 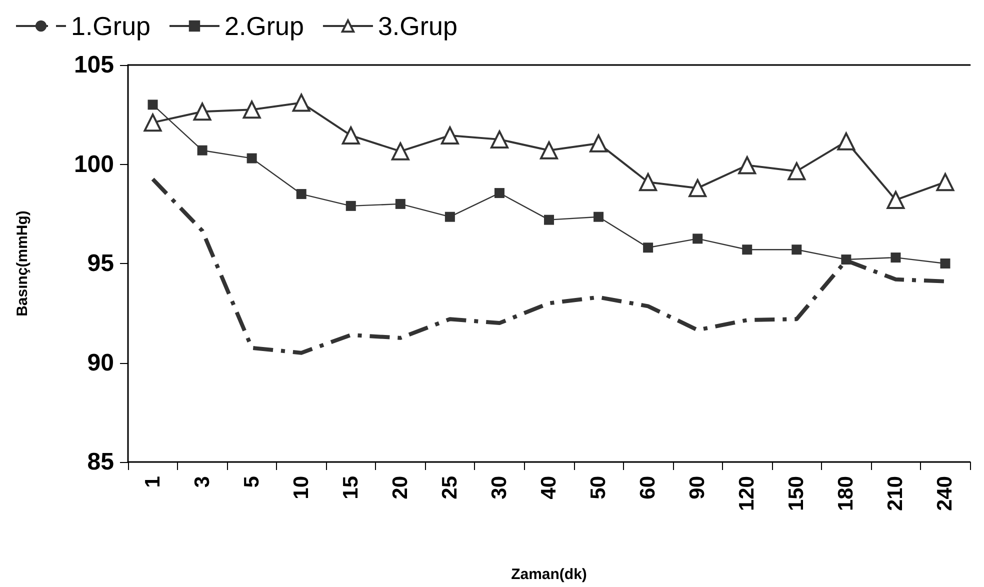 I want to click on x-tick-label: 3, so click(x=202, y=482).